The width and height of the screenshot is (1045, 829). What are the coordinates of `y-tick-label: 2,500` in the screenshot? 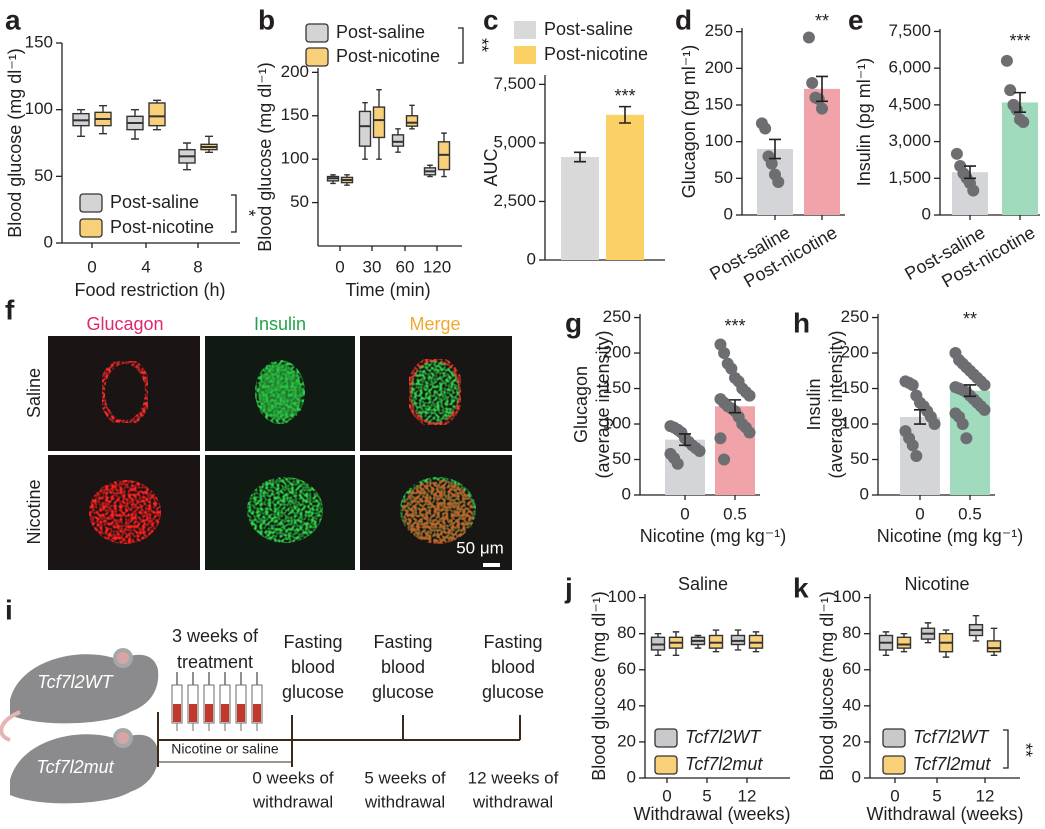 It's located at (514, 200).